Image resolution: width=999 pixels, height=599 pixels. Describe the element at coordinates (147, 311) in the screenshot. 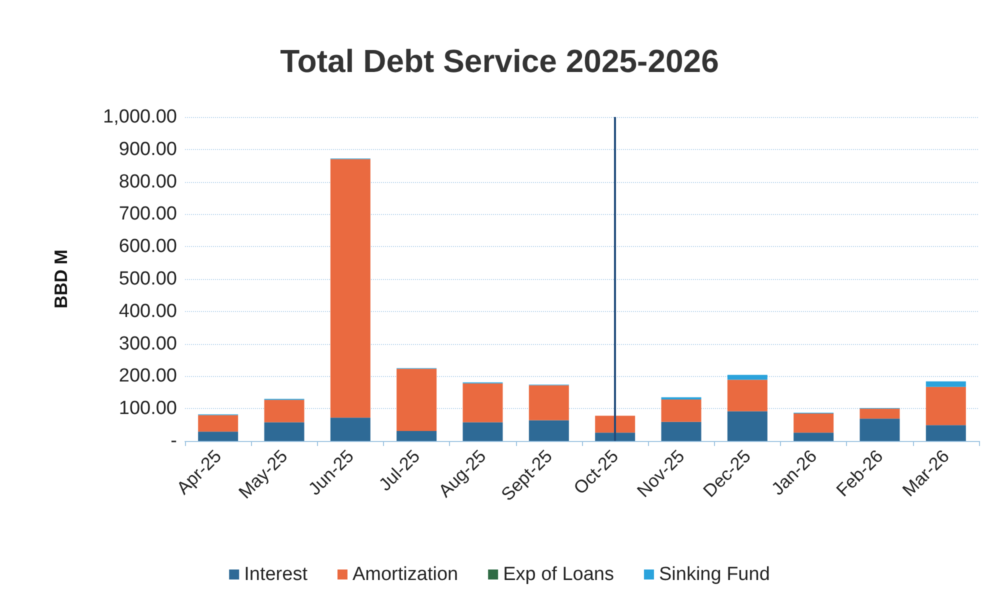

I see `y-tick-label: 400.00` at that location.